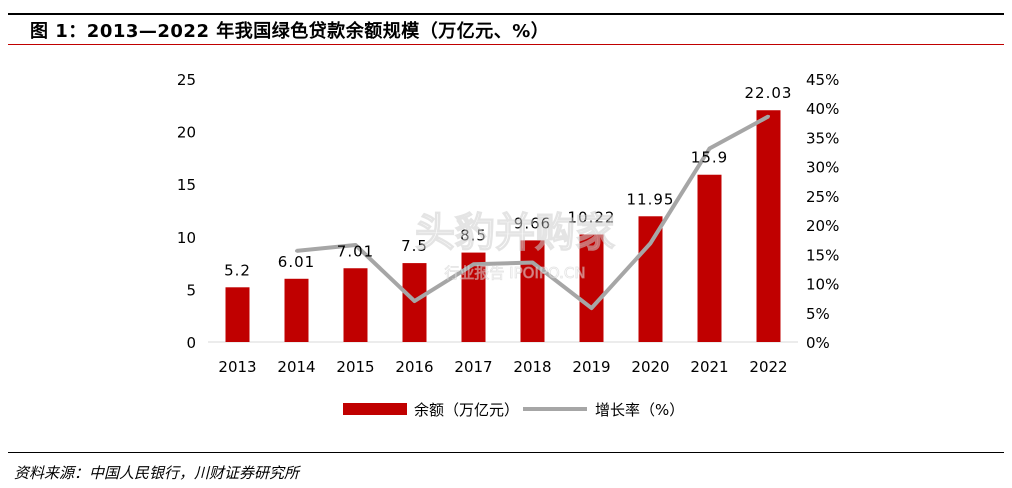 The width and height of the screenshot is (1012, 488). I want to click on right-axis: 0% 5% 10% 15% 20% 25% 30% 35% 40% 45%, so click(822, 211).